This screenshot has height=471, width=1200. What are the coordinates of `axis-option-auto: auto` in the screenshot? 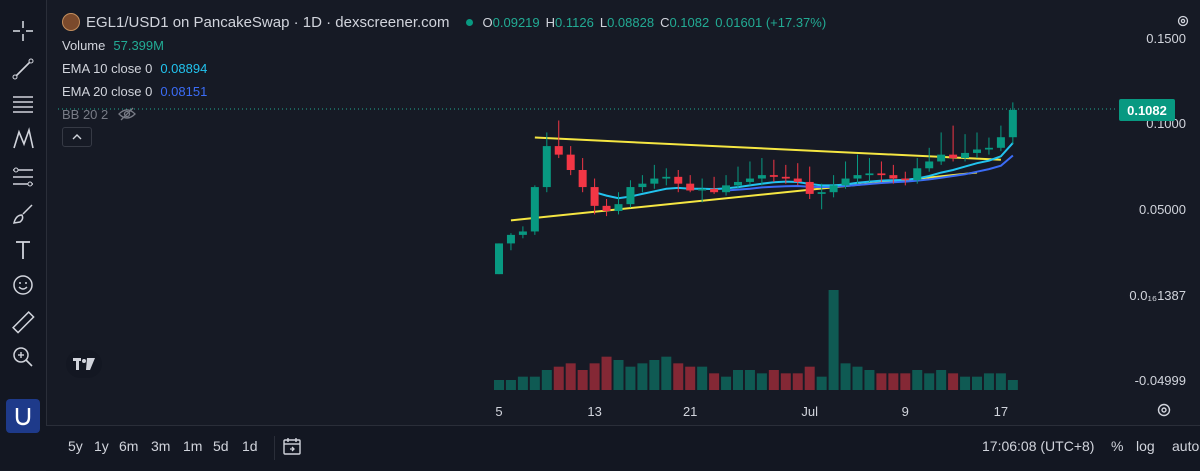 It's located at (1186, 446).